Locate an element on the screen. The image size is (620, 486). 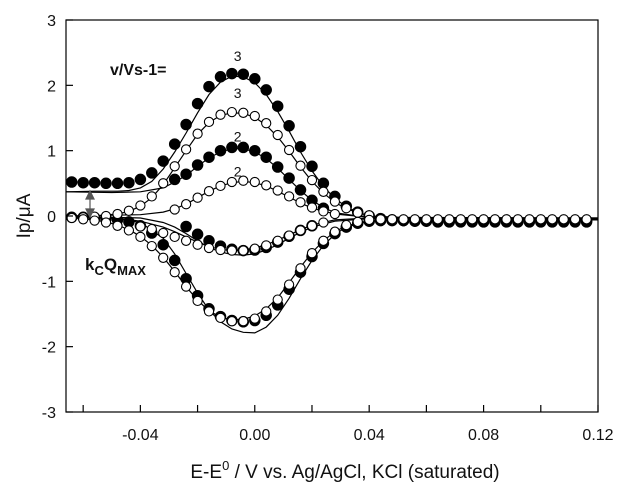
x-tick-label: -0.04 is located at coordinates (140, 435).